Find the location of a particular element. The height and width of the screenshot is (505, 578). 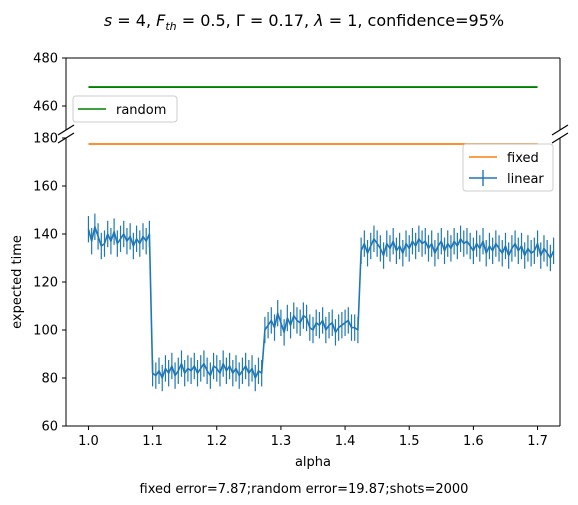

x-tick-label: 1.7 is located at coordinates (537, 441).